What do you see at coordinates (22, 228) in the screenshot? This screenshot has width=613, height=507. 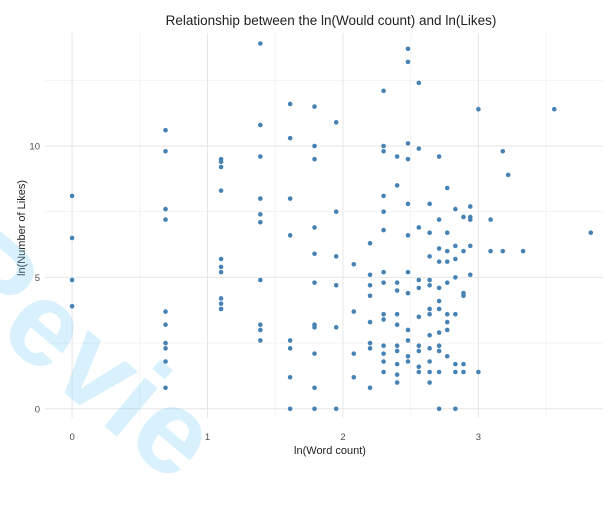 I see `y-axis-title: ln(Number of Likes)` at bounding box center [22, 228].